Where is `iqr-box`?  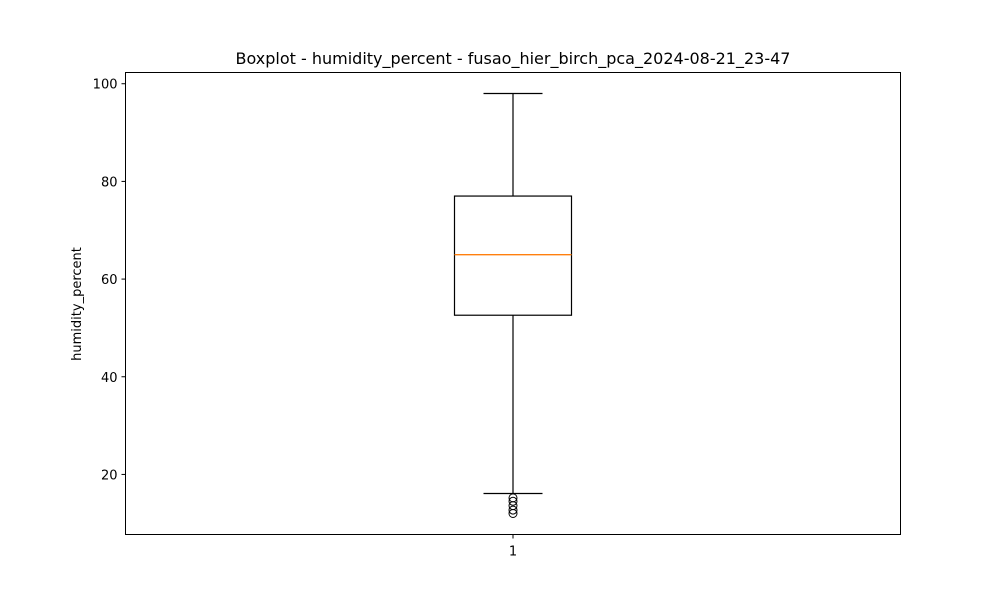
iqr-box is located at coordinates (513, 255).